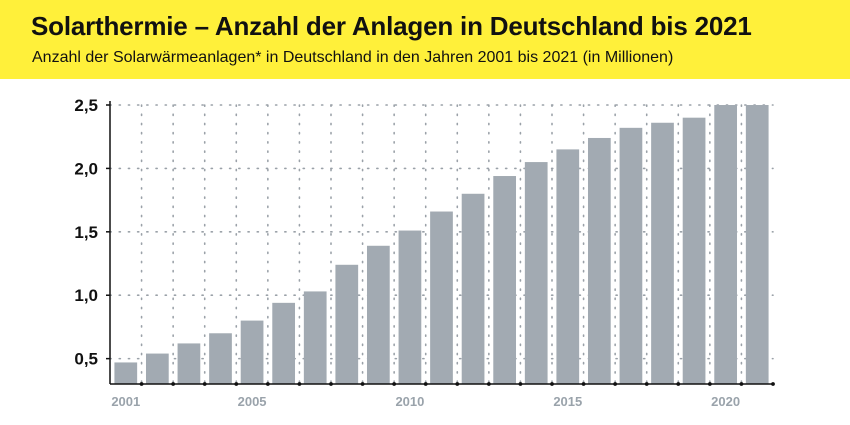 The height and width of the screenshot is (425, 850). I want to click on bar-2017, so click(631, 255).